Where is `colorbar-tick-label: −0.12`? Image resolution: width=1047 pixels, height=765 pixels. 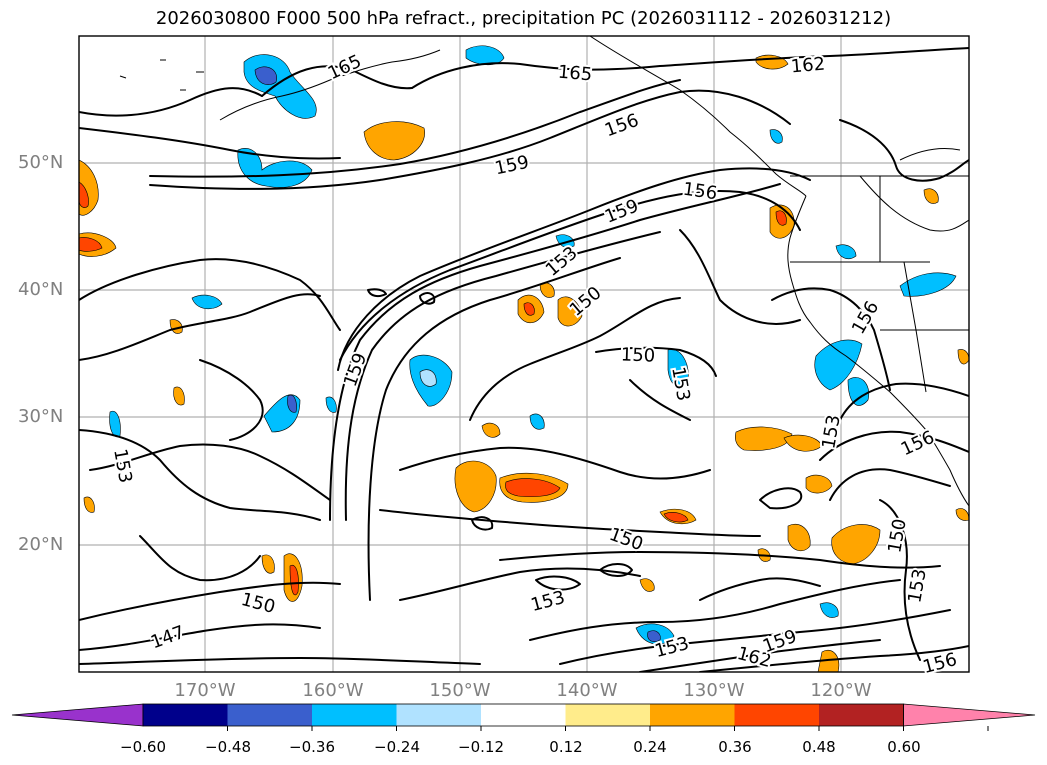 colorbar-tick-label: −0.12 is located at coordinates (481, 747).